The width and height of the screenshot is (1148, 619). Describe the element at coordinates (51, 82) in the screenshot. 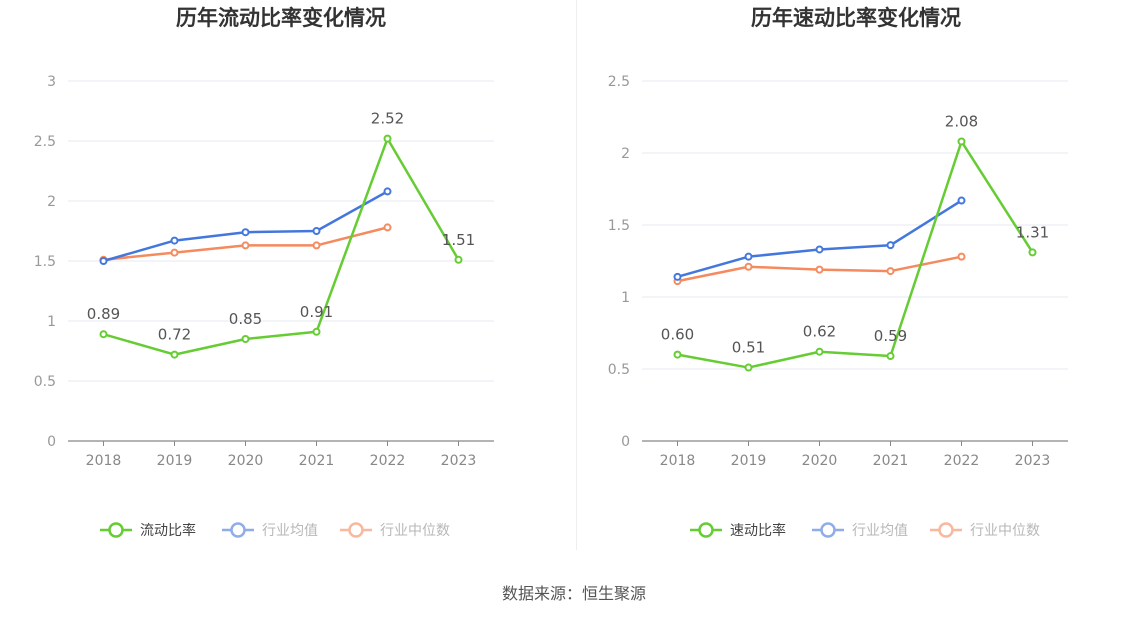

I see `y-tick-label: 3` at that location.